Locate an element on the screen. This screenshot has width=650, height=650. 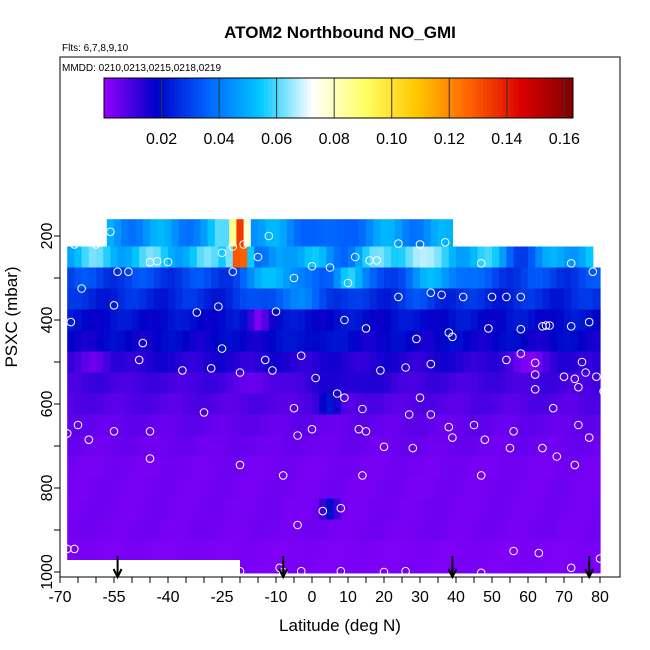
colorbar-tick-label: 0.10 is located at coordinates (391, 139).